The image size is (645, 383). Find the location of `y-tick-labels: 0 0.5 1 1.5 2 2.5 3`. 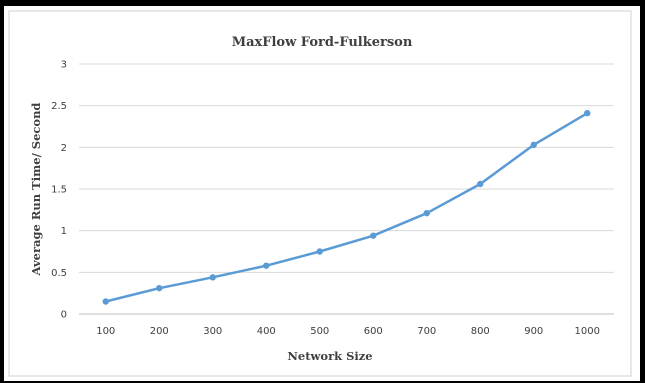

y-tick-labels: 0 0.5 1 1.5 2 2.5 3 is located at coordinates (59, 190).